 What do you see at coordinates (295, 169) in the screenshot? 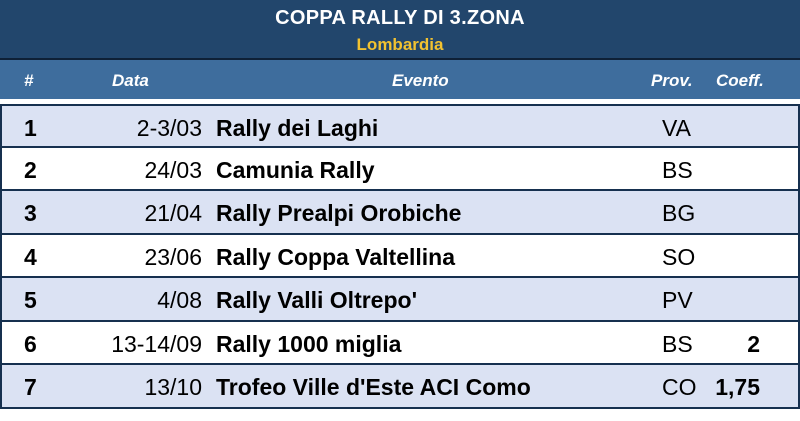
I see `row-event: Camunia Rally` at bounding box center [295, 169].